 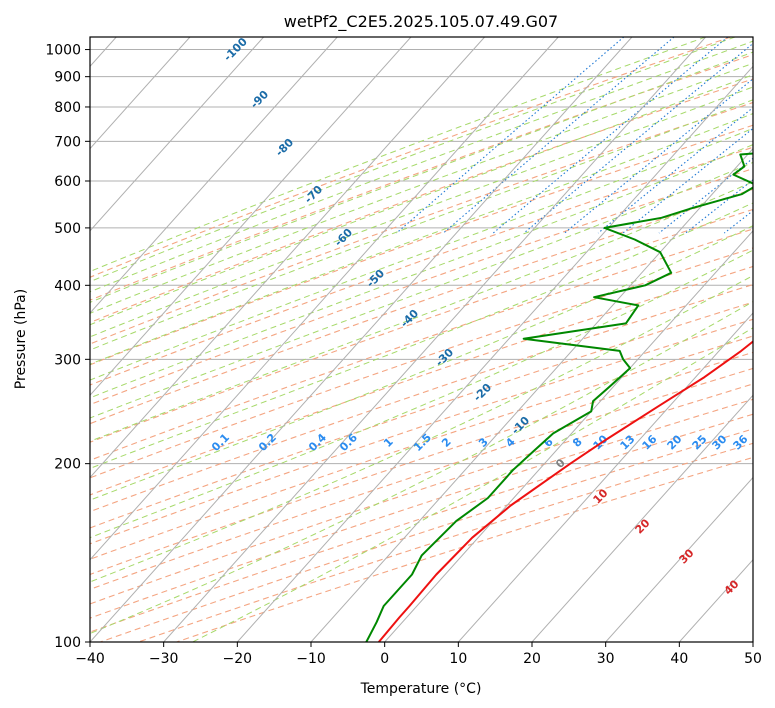 What do you see at coordinates (67, 286) in the screenshot?
I see `y-tick-label: 400` at bounding box center [67, 286].